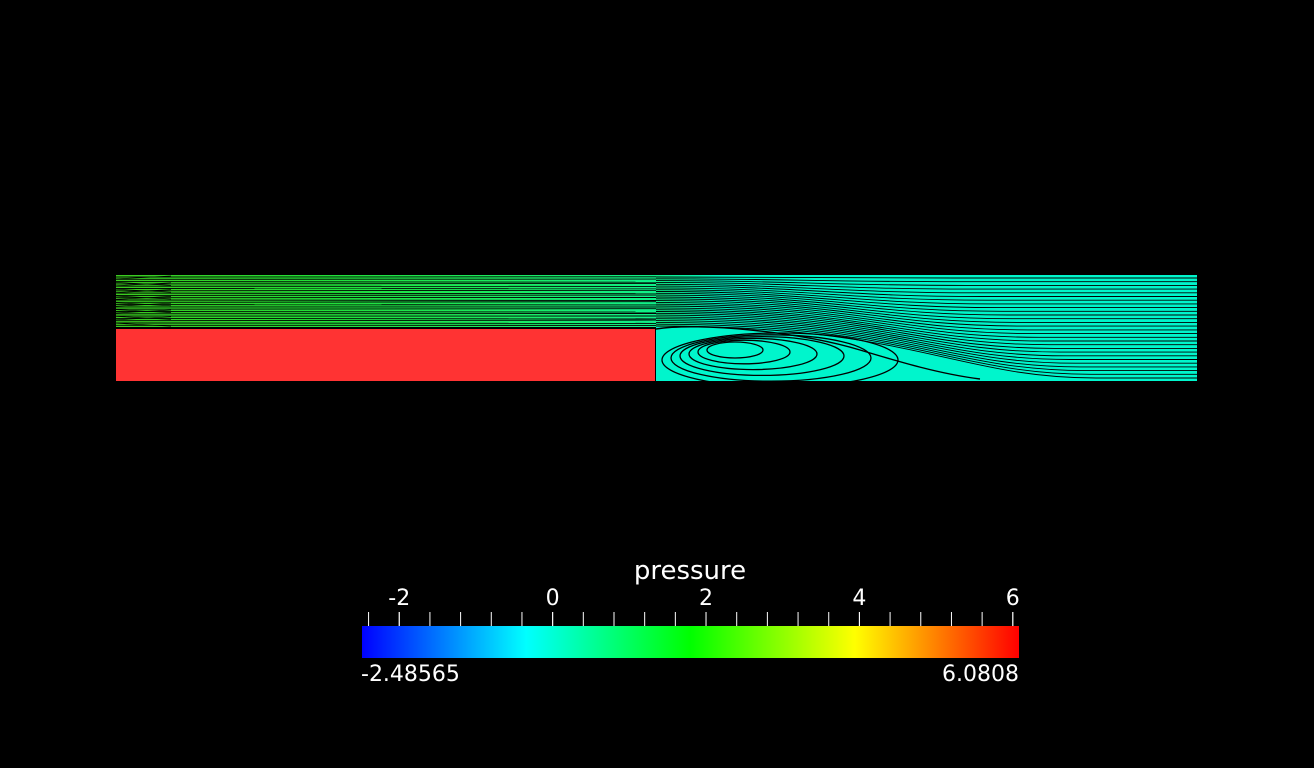 This screenshot has width=1314, height=768. Describe the element at coordinates (706, 598) in the screenshot. I see `scalar-bar-tick-label: 2` at that location.